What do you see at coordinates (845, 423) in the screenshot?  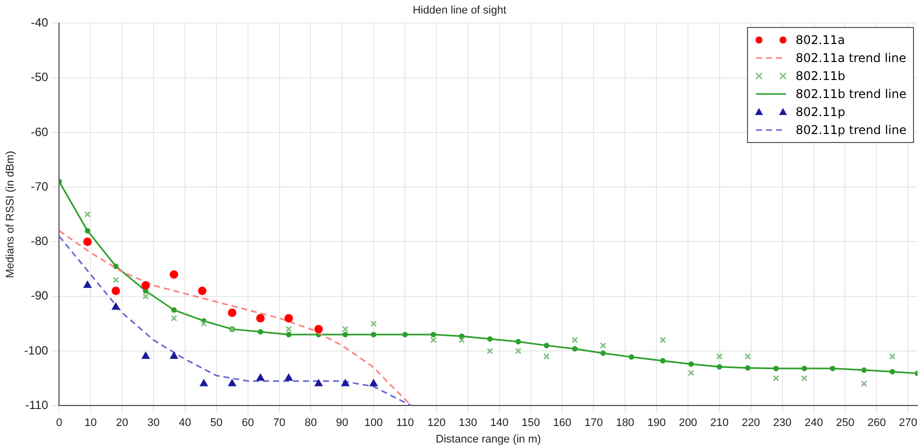 I see `x-tick-label: 250` at bounding box center [845, 423].